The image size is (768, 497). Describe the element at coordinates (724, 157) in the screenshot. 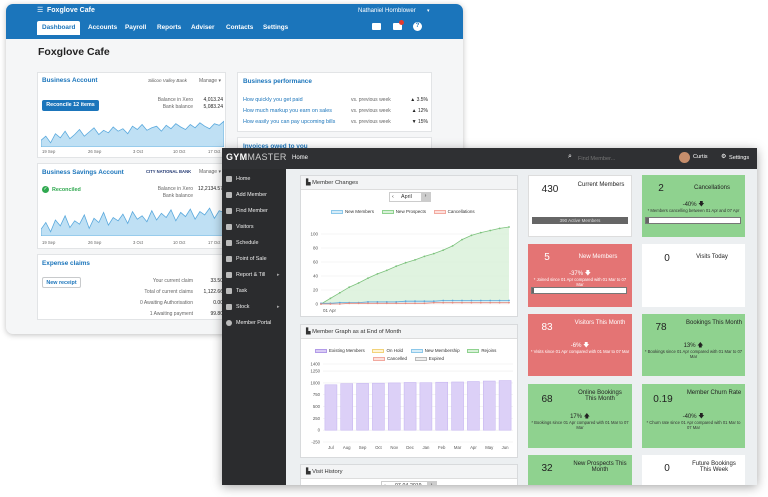

I see `gear-icon: ⚙` at that location.